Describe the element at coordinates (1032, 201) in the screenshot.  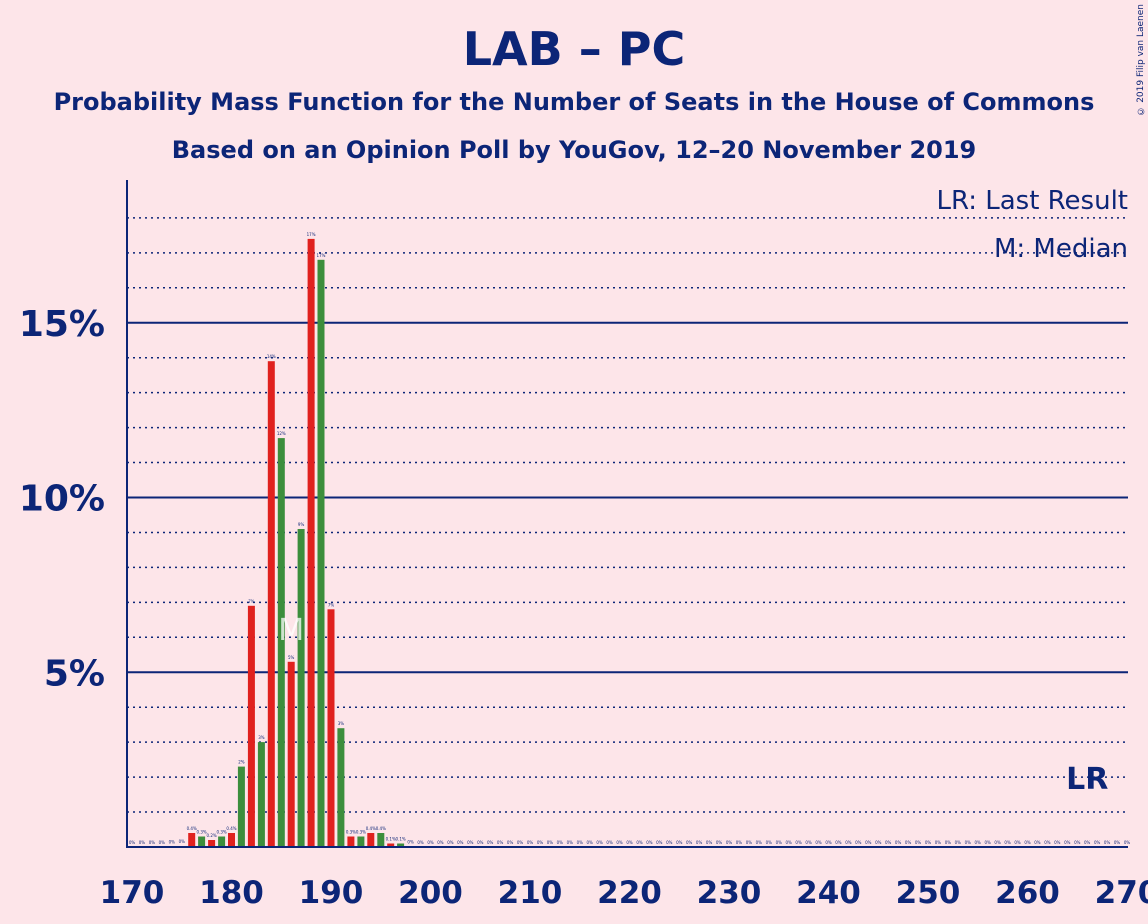
I see `legend-last-result: LR: Last Result` at that location.